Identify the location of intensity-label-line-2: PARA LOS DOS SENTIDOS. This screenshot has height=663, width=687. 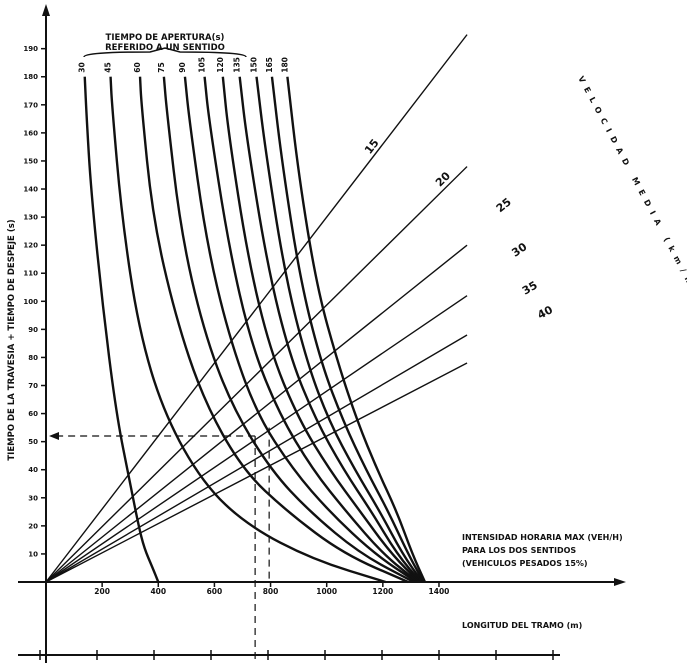
(519, 550).